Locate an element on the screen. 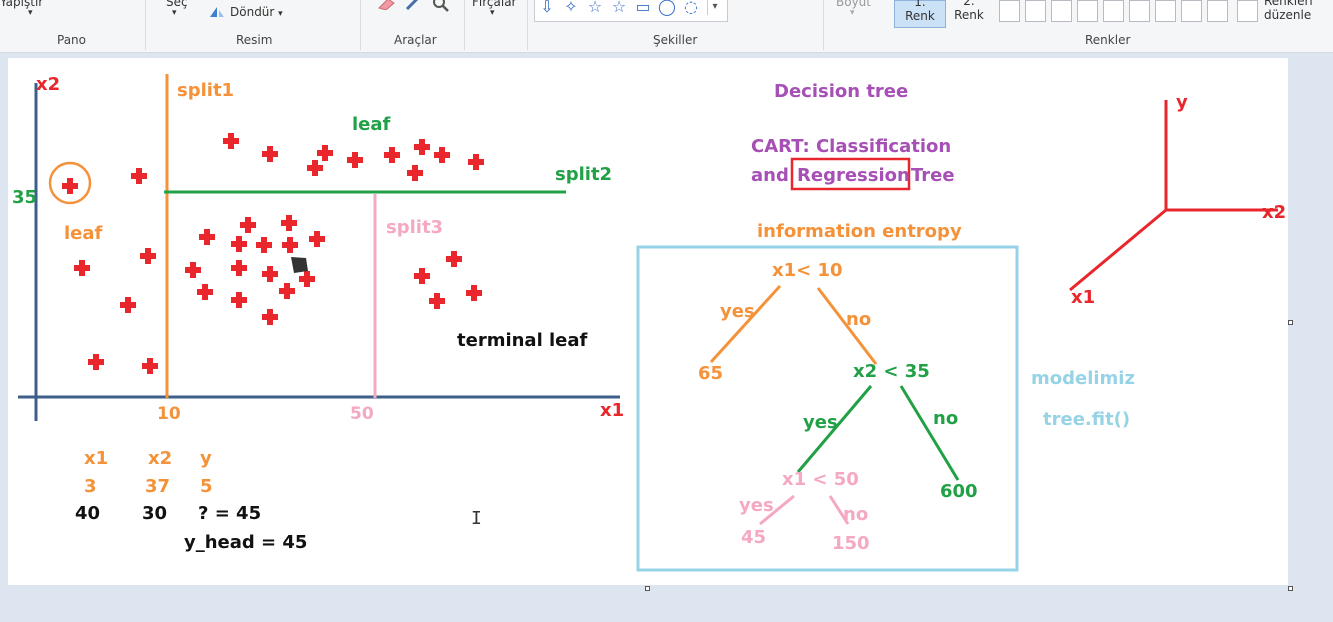 This screenshot has width=1333, height=622. tick-x-10: 10 is located at coordinates (169, 414).